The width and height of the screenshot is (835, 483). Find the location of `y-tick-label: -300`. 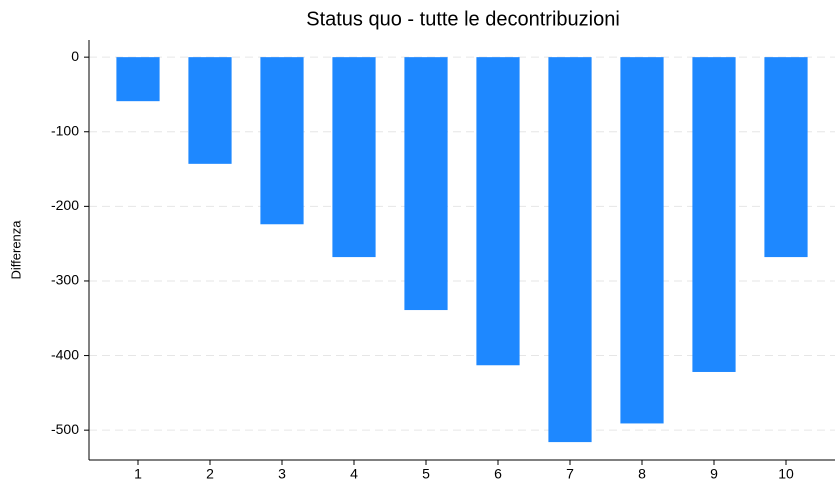

y-tick-label: -300 is located at coordinates (65, 280).